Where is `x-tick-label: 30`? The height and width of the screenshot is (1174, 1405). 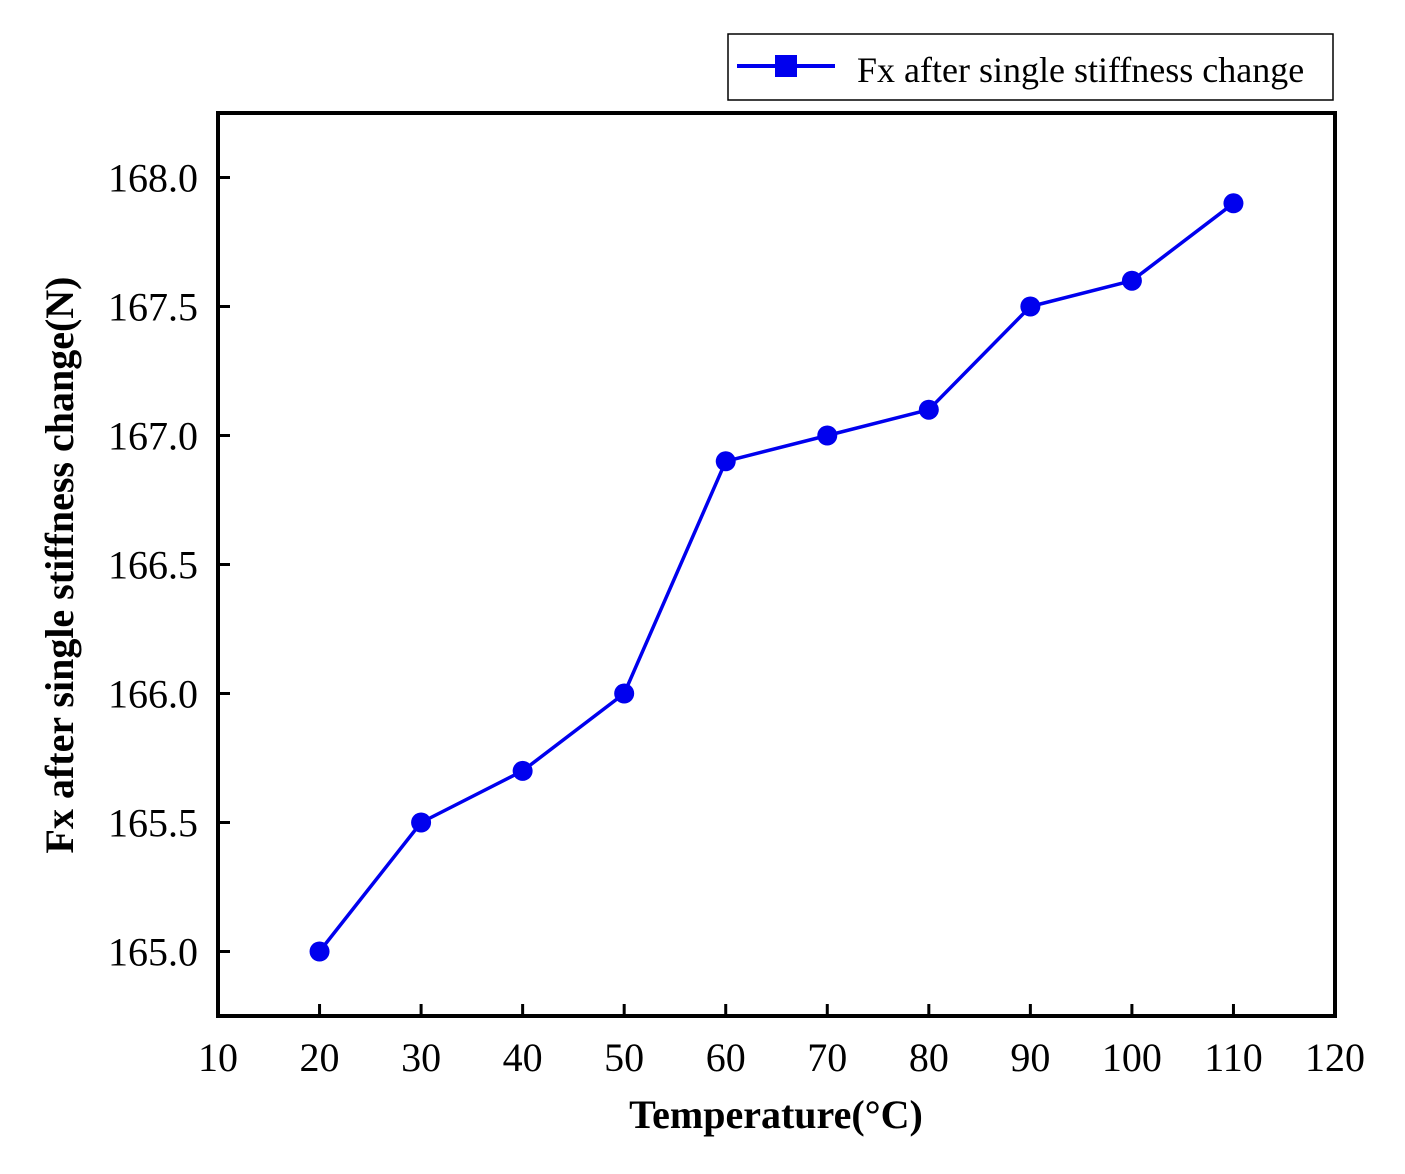
x-tick-label: 30 is located at coordinates (421, 1057).